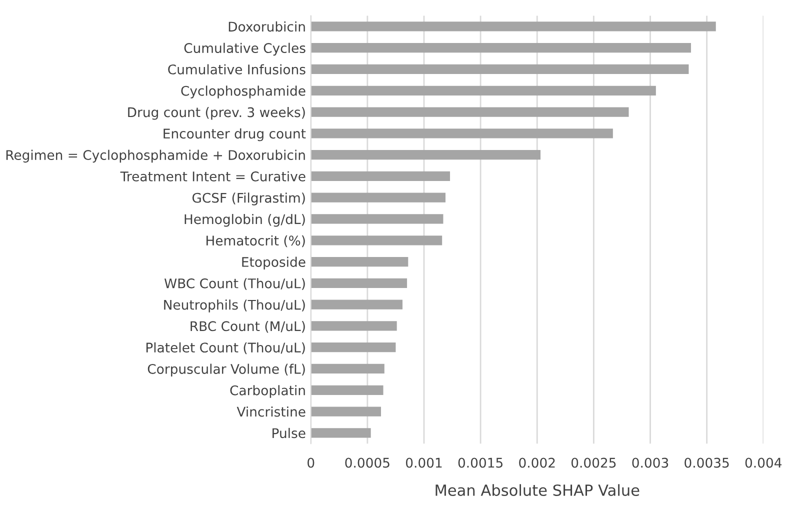 This screenshot has width=787, height=525. Describe the element at coordinates (266, 26) in the screenshot. I see `y-tick-label: Doxorubicin` at that location.